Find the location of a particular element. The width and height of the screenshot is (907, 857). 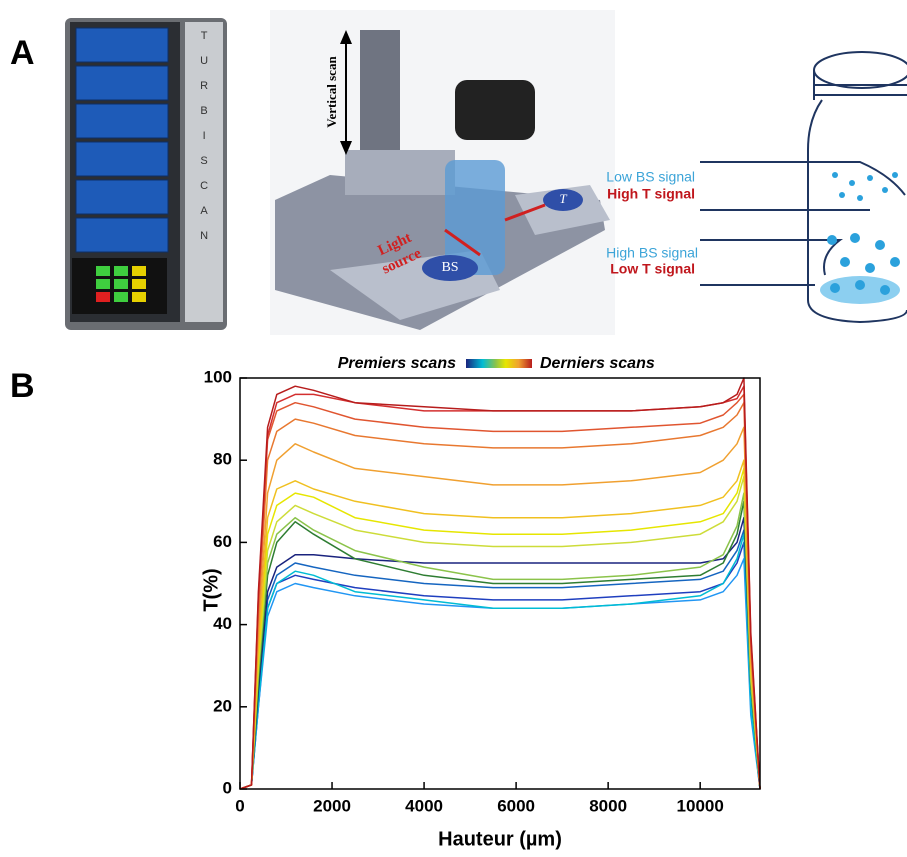

particles is located at coordinates (863, 233).